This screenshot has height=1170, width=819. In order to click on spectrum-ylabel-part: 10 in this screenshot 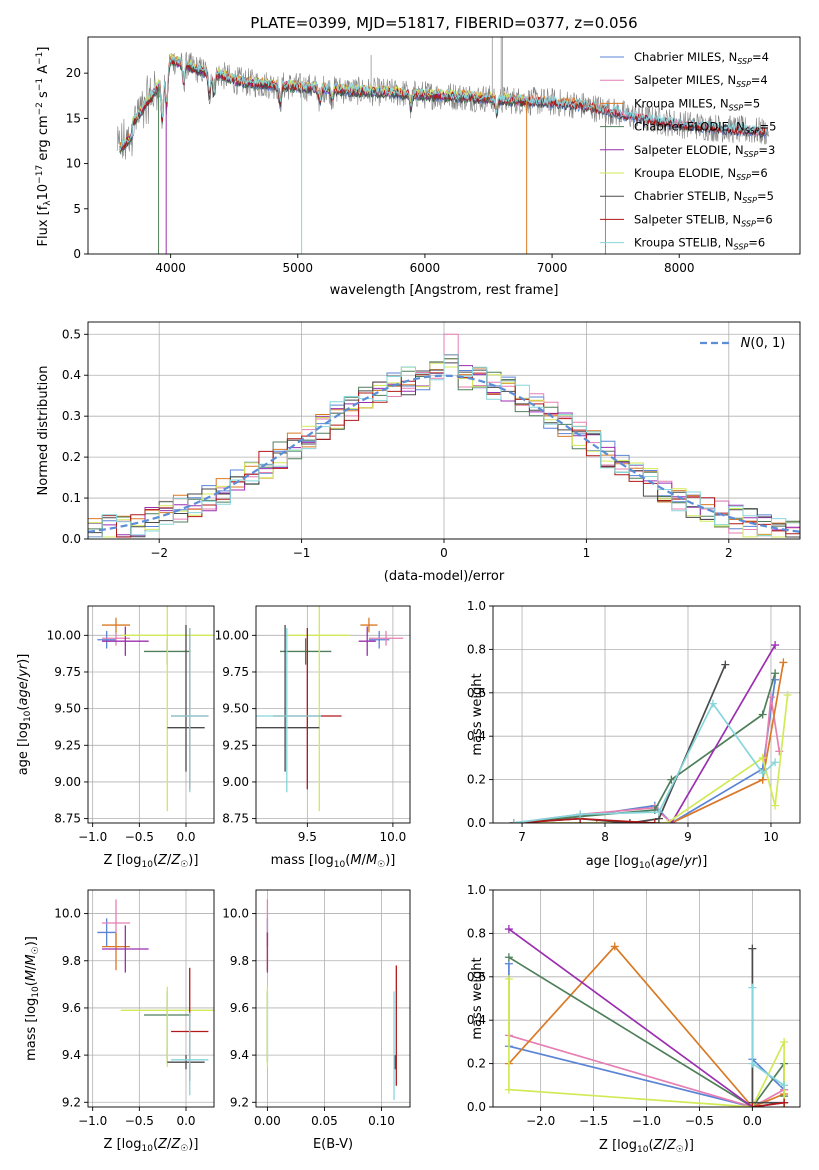, I will do `click(43, 192)`.